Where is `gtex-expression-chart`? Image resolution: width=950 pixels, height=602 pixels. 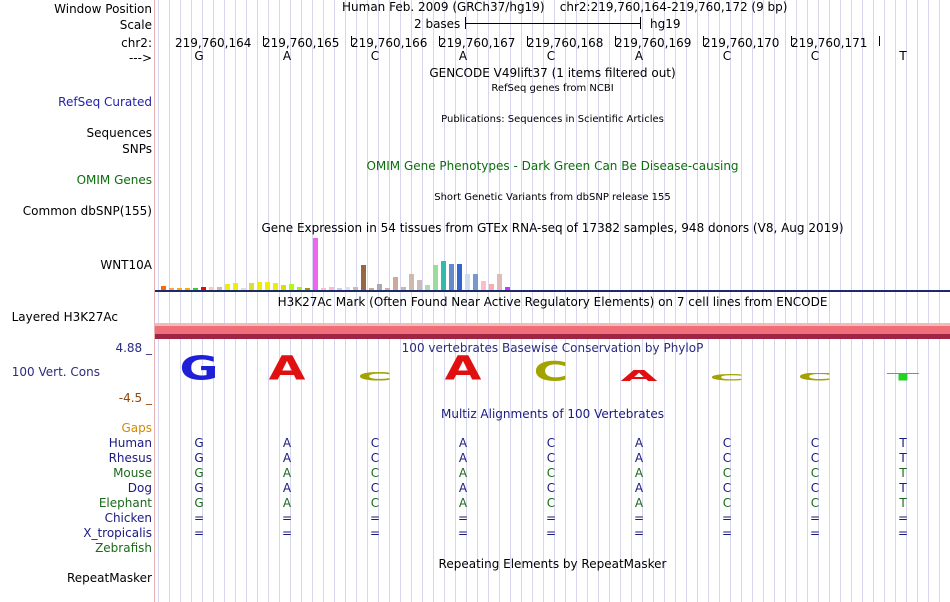 gtex-expression-chart is located at coordinates (552, 263).